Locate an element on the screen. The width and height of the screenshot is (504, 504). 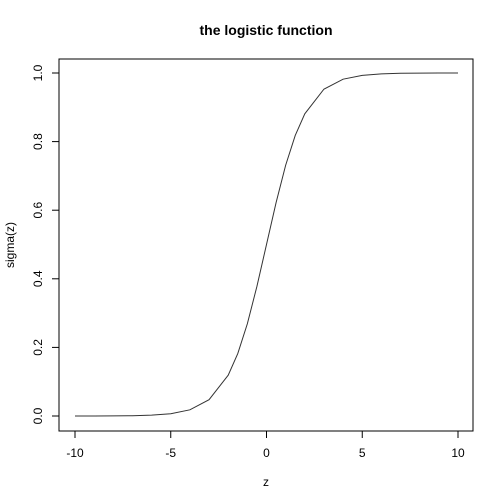
y-tick-label: 0.4 is located at coordinates (38, 278).